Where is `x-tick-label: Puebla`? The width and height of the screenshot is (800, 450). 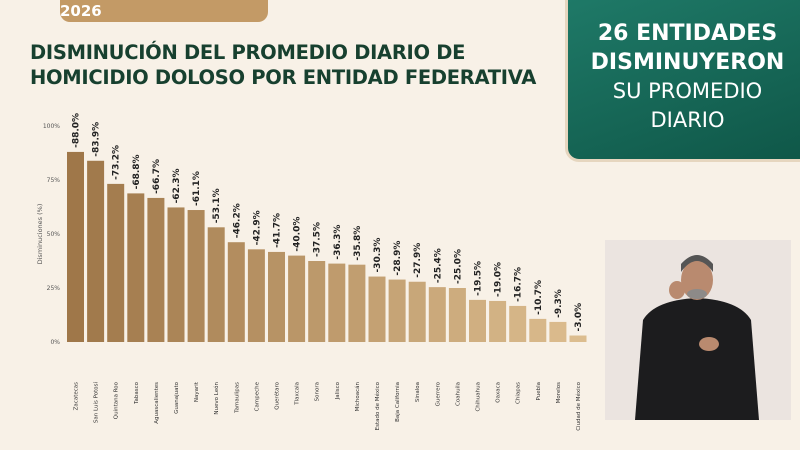
x-tick-label: Puebla is located at coordinates (539, 391).